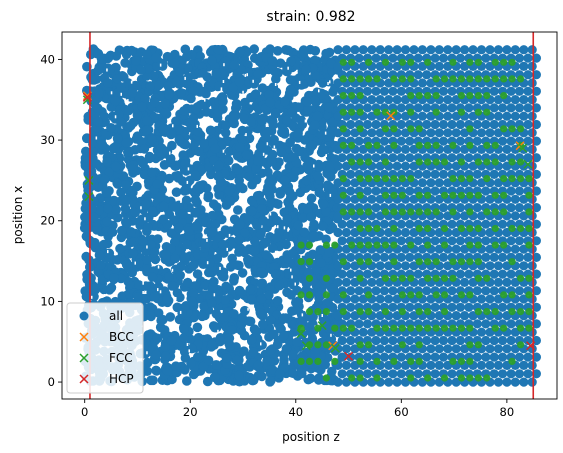  What do you see at coordinates (391, 116) in the screenshot?
I see `point-bcc` at bounding box center [391, 116].